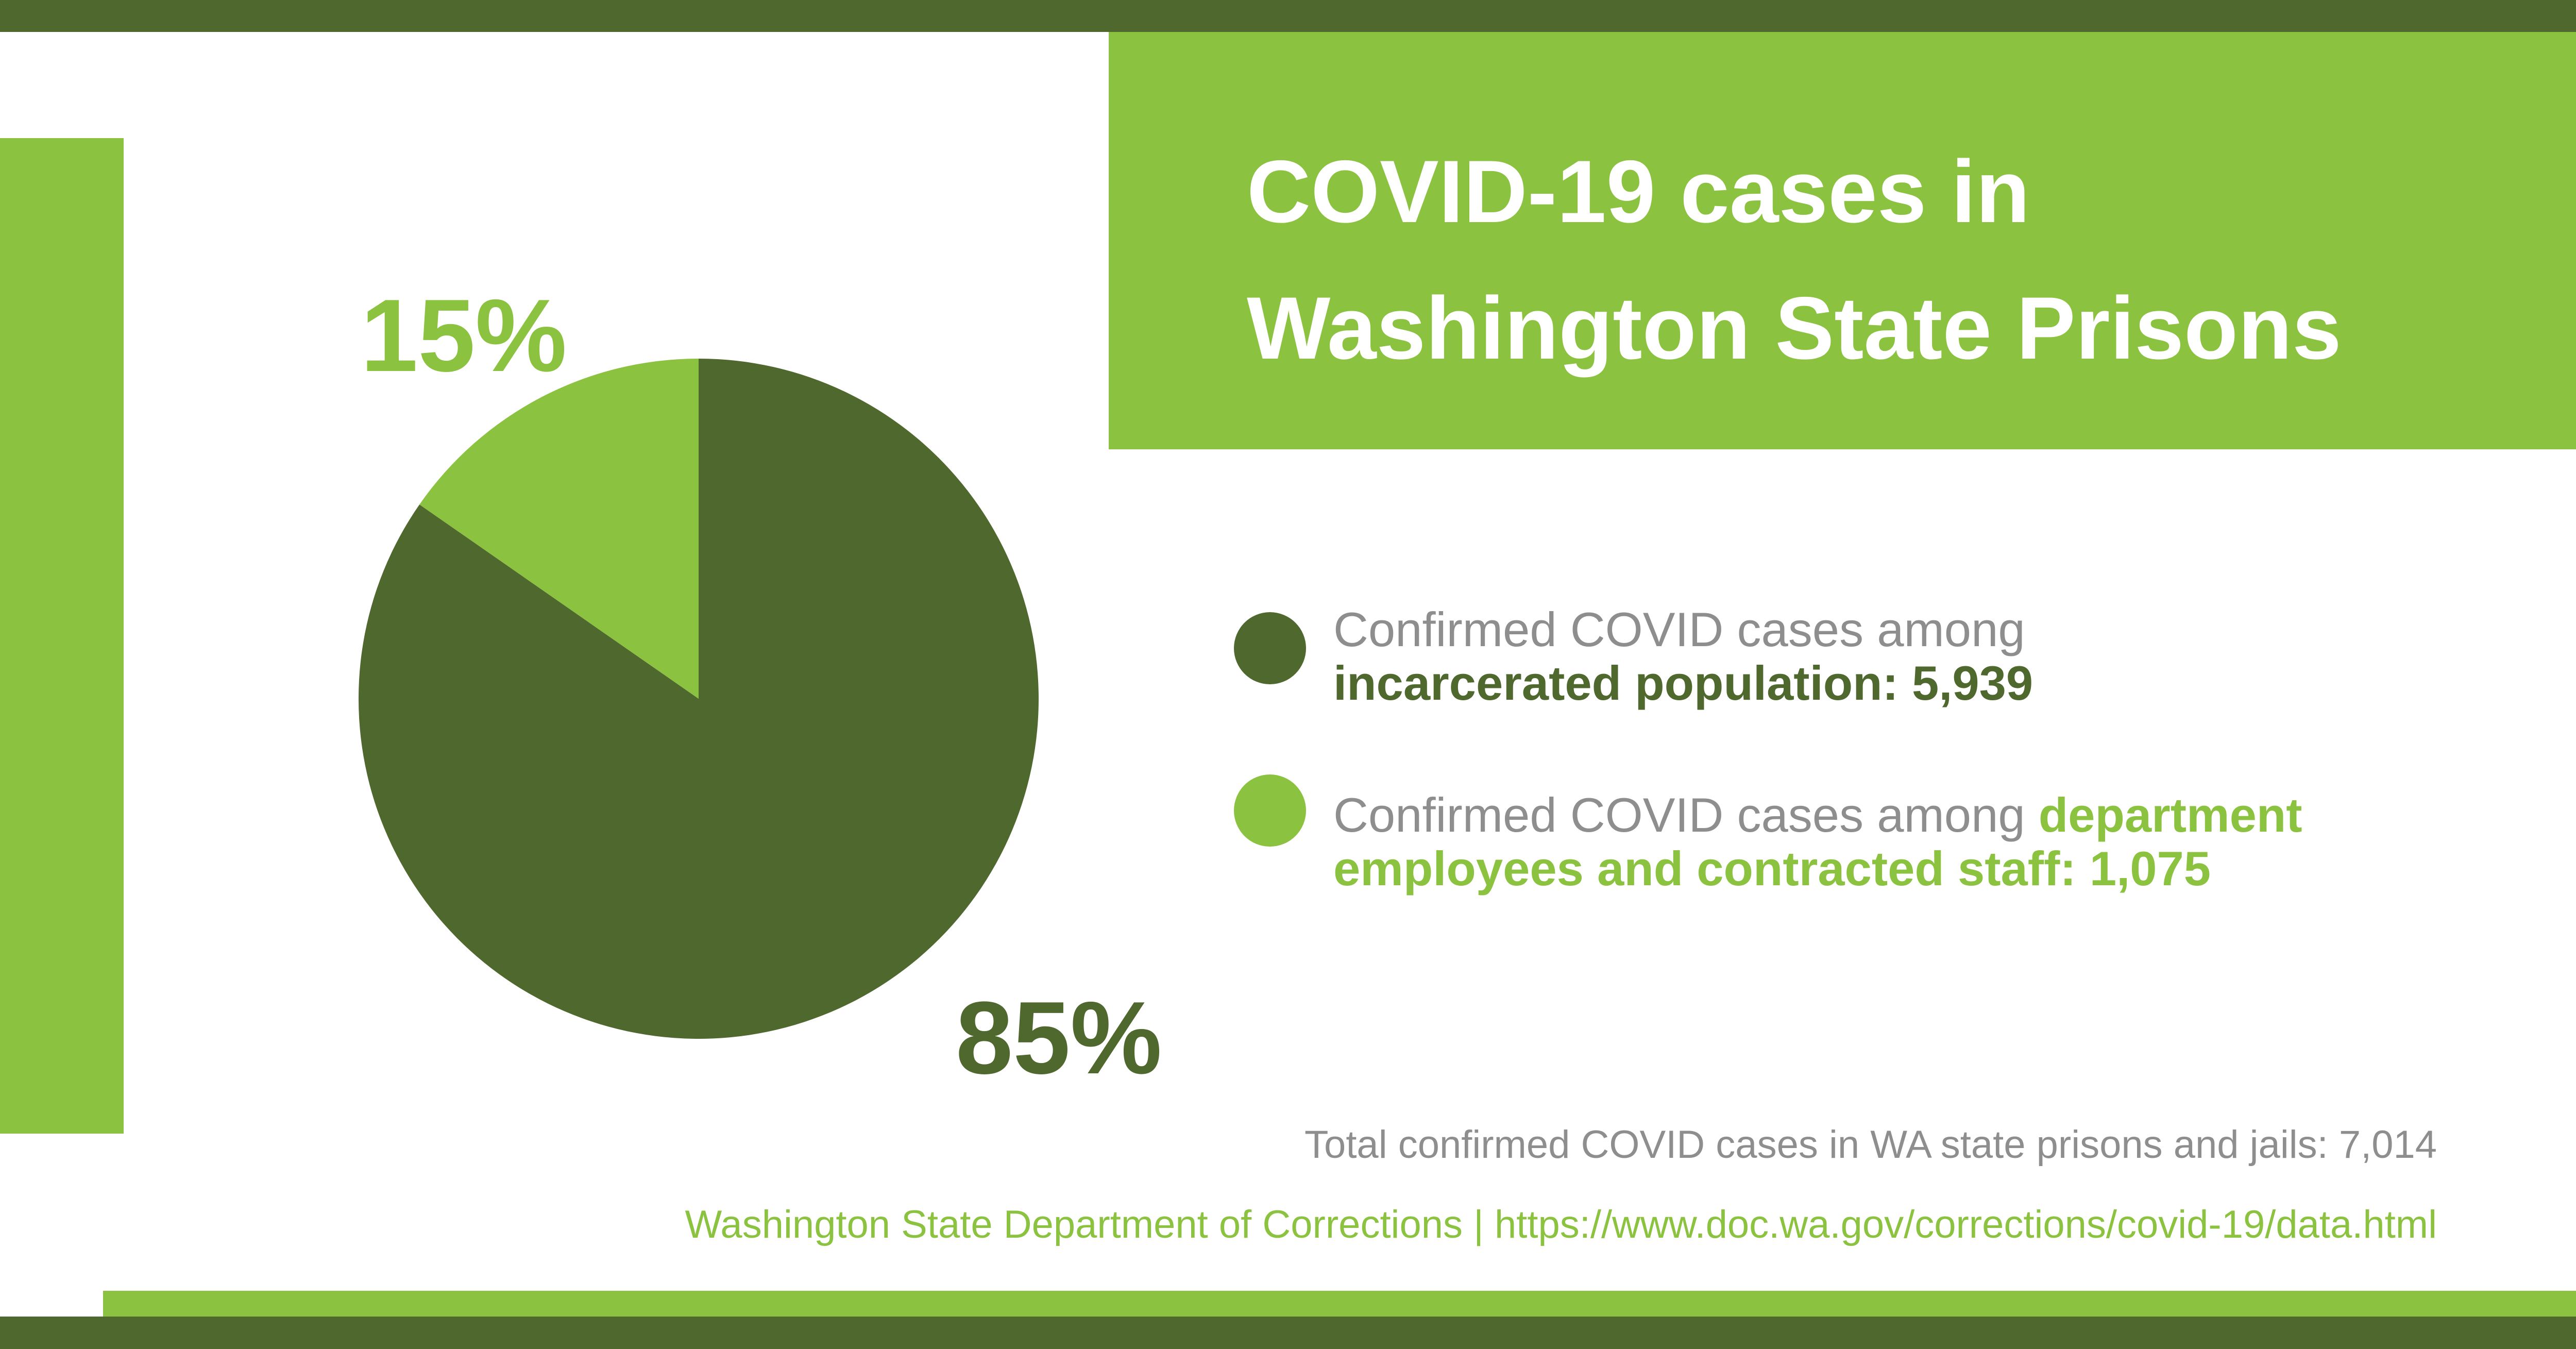 The image size is (2576, 1349). What do you see at coordinates (1270, 648) in the screenshot?
I see `legend-swatch-incarcerated` at bounding box center [1270, 648].